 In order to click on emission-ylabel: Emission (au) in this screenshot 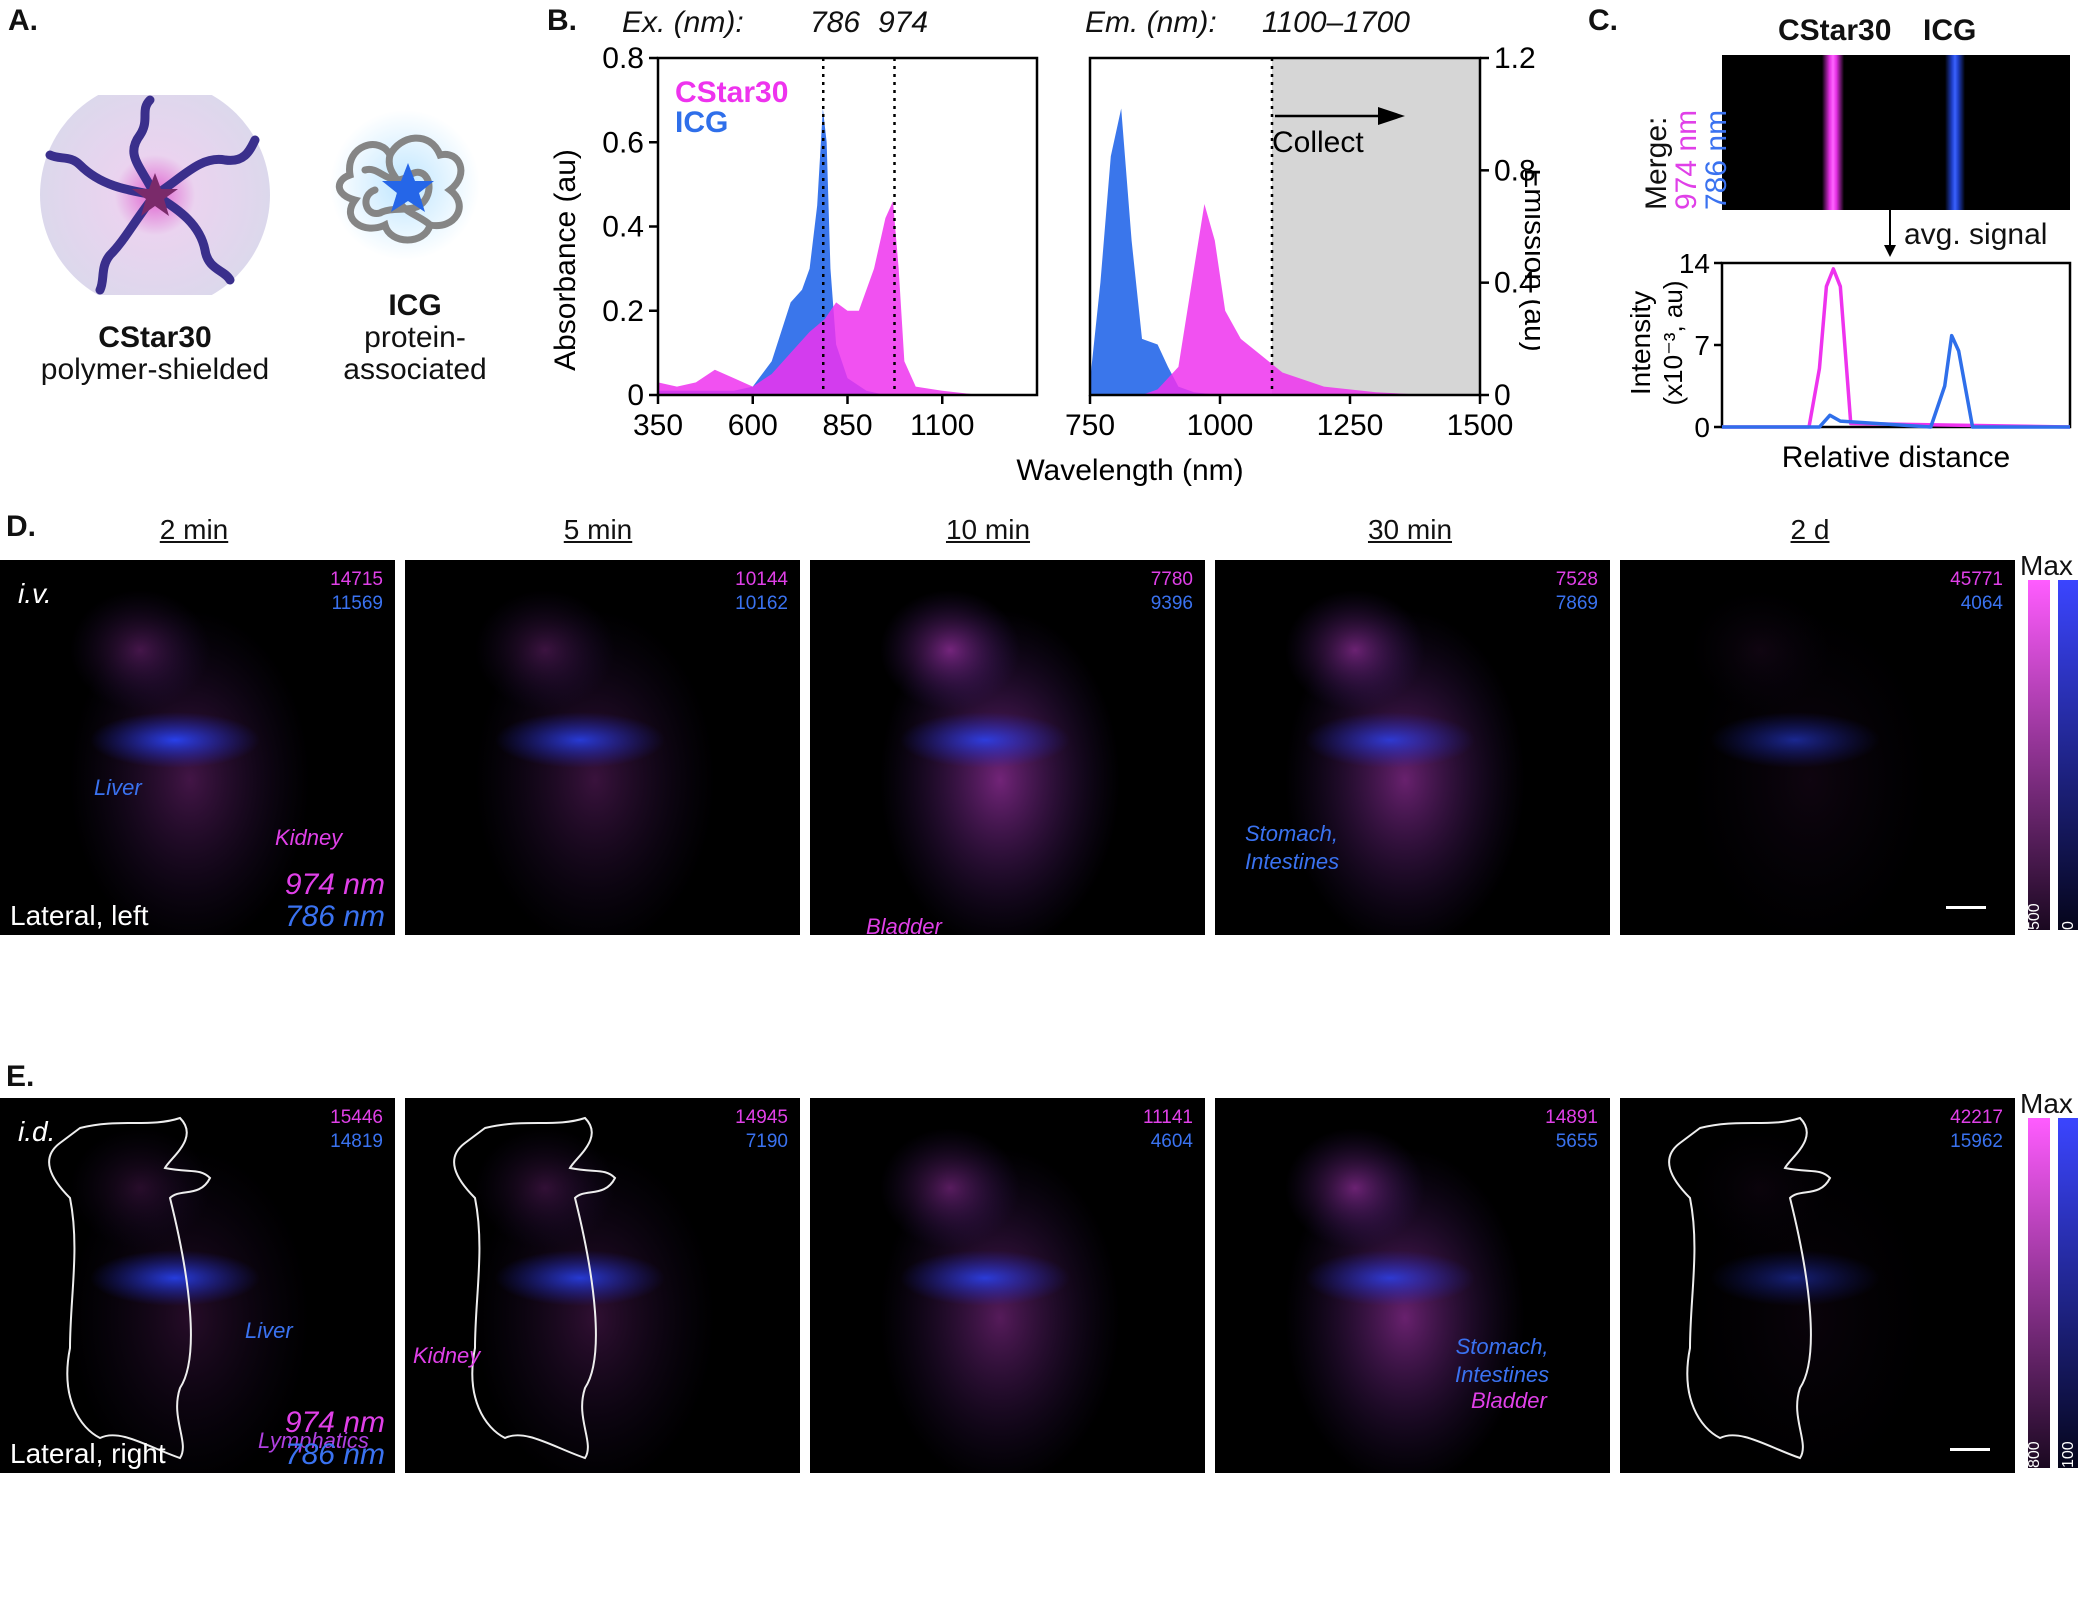, I will do `click(1529, 259)`.